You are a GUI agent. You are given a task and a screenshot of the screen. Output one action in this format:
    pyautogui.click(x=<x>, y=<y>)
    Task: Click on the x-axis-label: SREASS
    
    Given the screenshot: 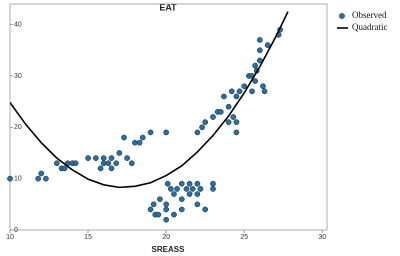 What is the action you would take?
    pyautogui.click(x=169, y=249)
    